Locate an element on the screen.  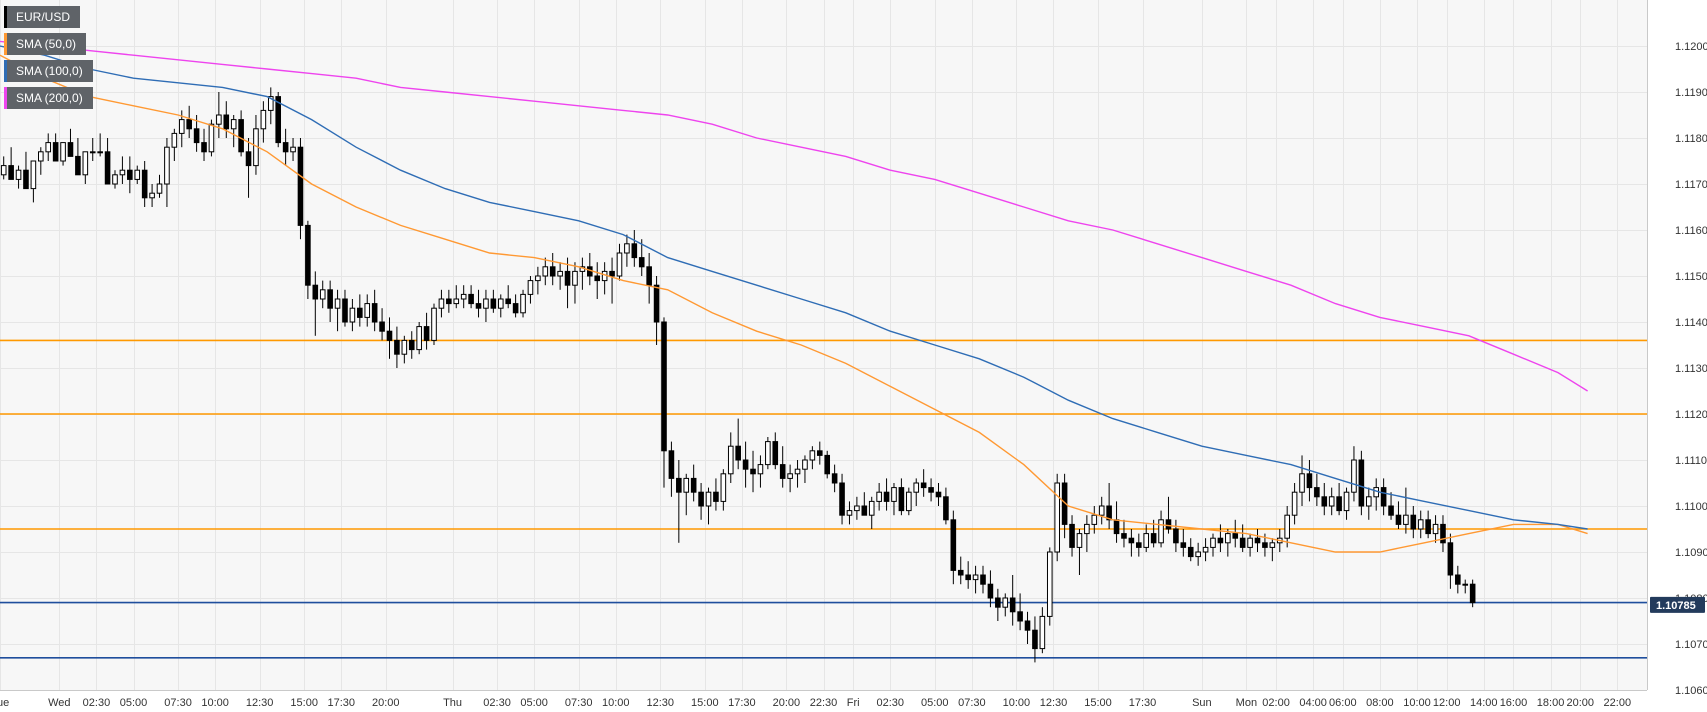
x-tick-label: 05:00 is located at coordinates (134, 703).